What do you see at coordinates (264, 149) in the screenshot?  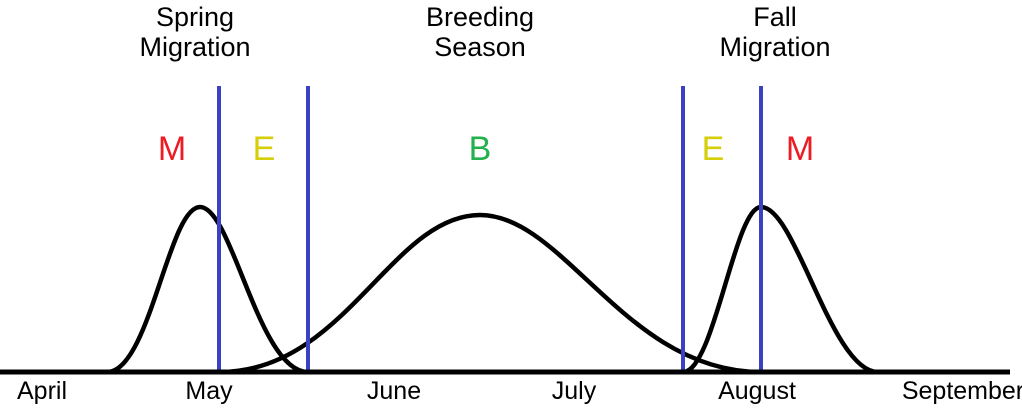 I see `phase-letter-e-1: E` at bounding box center [264, 149].